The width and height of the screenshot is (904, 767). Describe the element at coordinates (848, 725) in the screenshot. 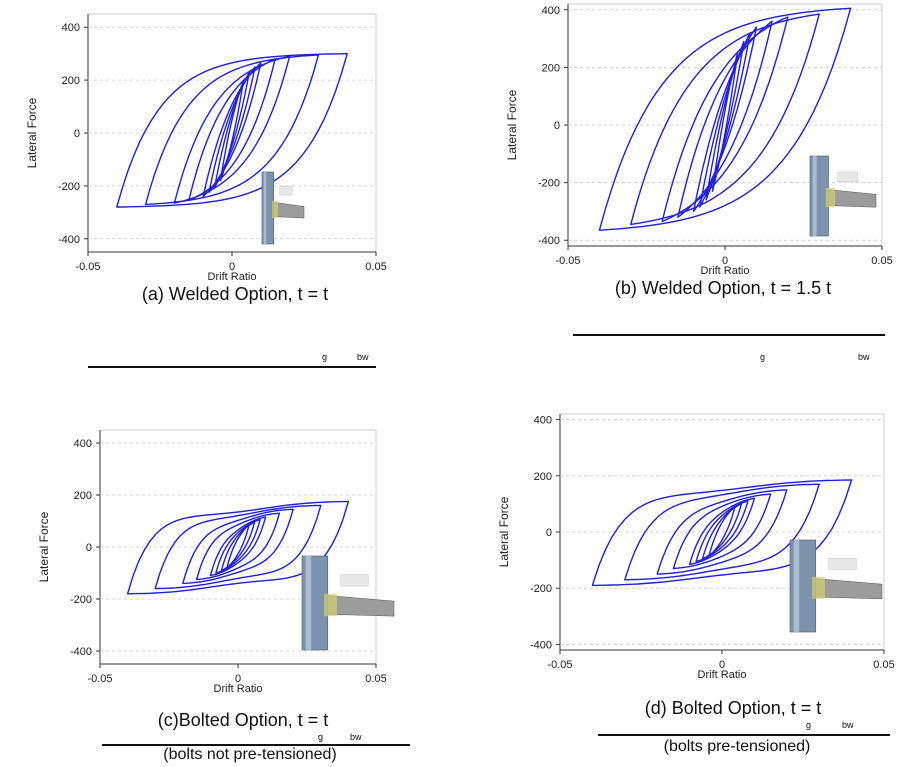

I see `label-bw-d: bw` at that location.